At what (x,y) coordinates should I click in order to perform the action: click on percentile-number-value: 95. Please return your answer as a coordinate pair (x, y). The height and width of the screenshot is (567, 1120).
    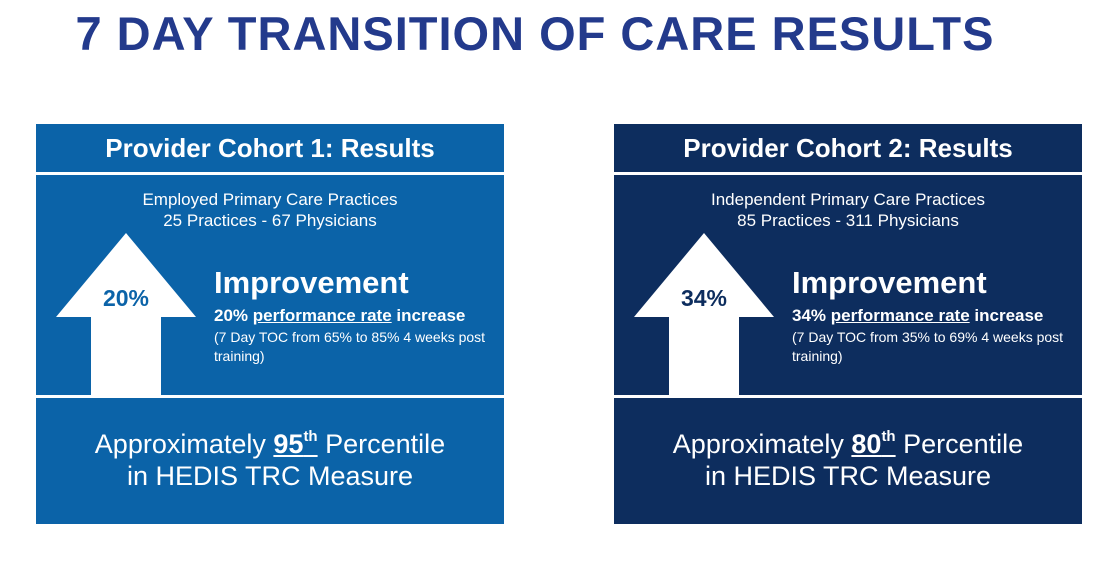
    Looking at the image, I should click on (288, 444).